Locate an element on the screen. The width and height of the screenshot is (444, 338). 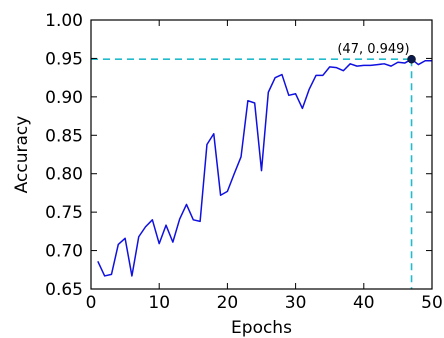
x-tick-label: 50 is located at coordinates (432, 303).